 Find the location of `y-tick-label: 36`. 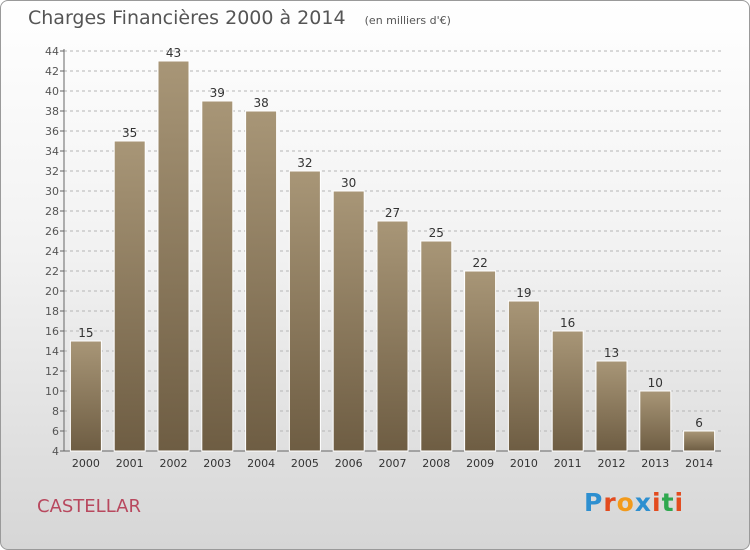

y-tick-label: 36 is located at coordinates (52, 131).